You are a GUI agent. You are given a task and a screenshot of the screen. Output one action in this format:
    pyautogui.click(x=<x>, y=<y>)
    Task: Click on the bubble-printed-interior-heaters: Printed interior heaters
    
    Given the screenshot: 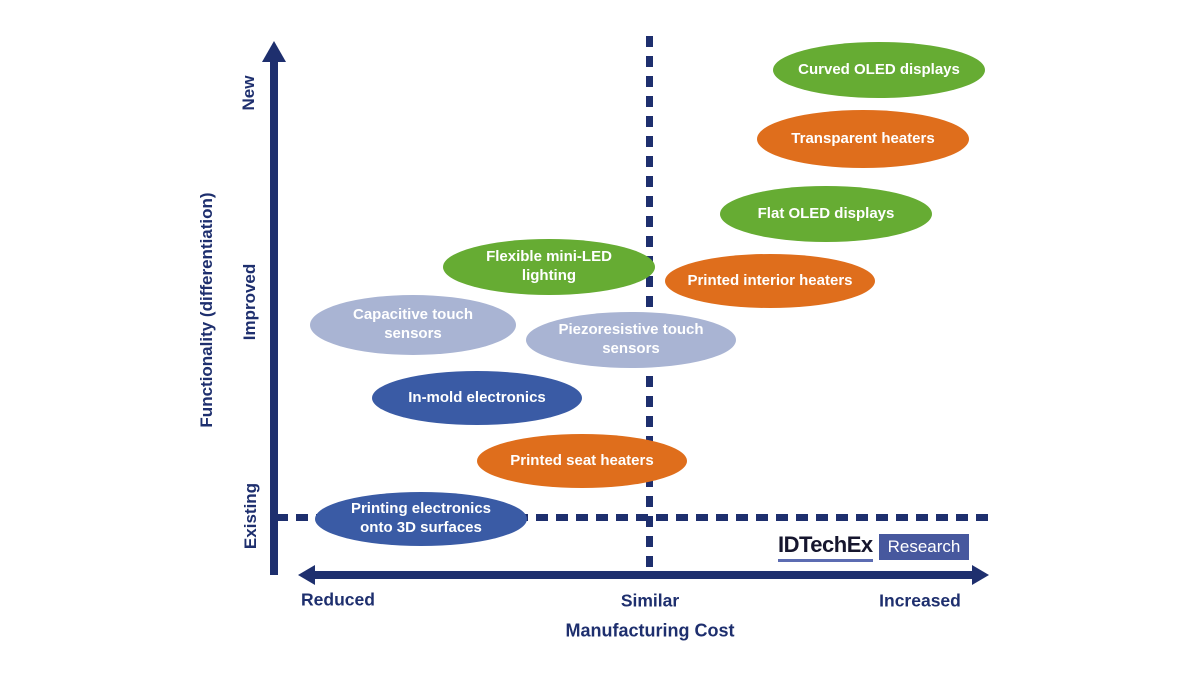 What is the action you would take?
    pyautogui.click(x=770, y=281)
    